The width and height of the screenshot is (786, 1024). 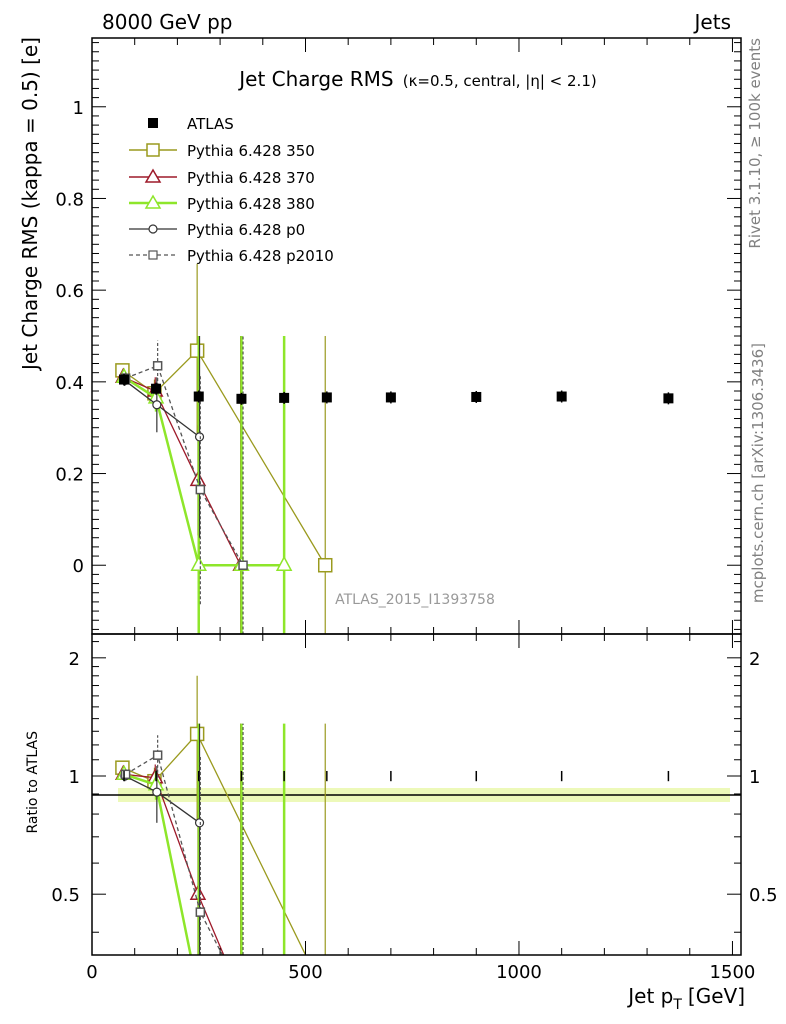 I want to click on ratio-y-axis-label: Ratio to ATLAS, so click(x=33, y=782).